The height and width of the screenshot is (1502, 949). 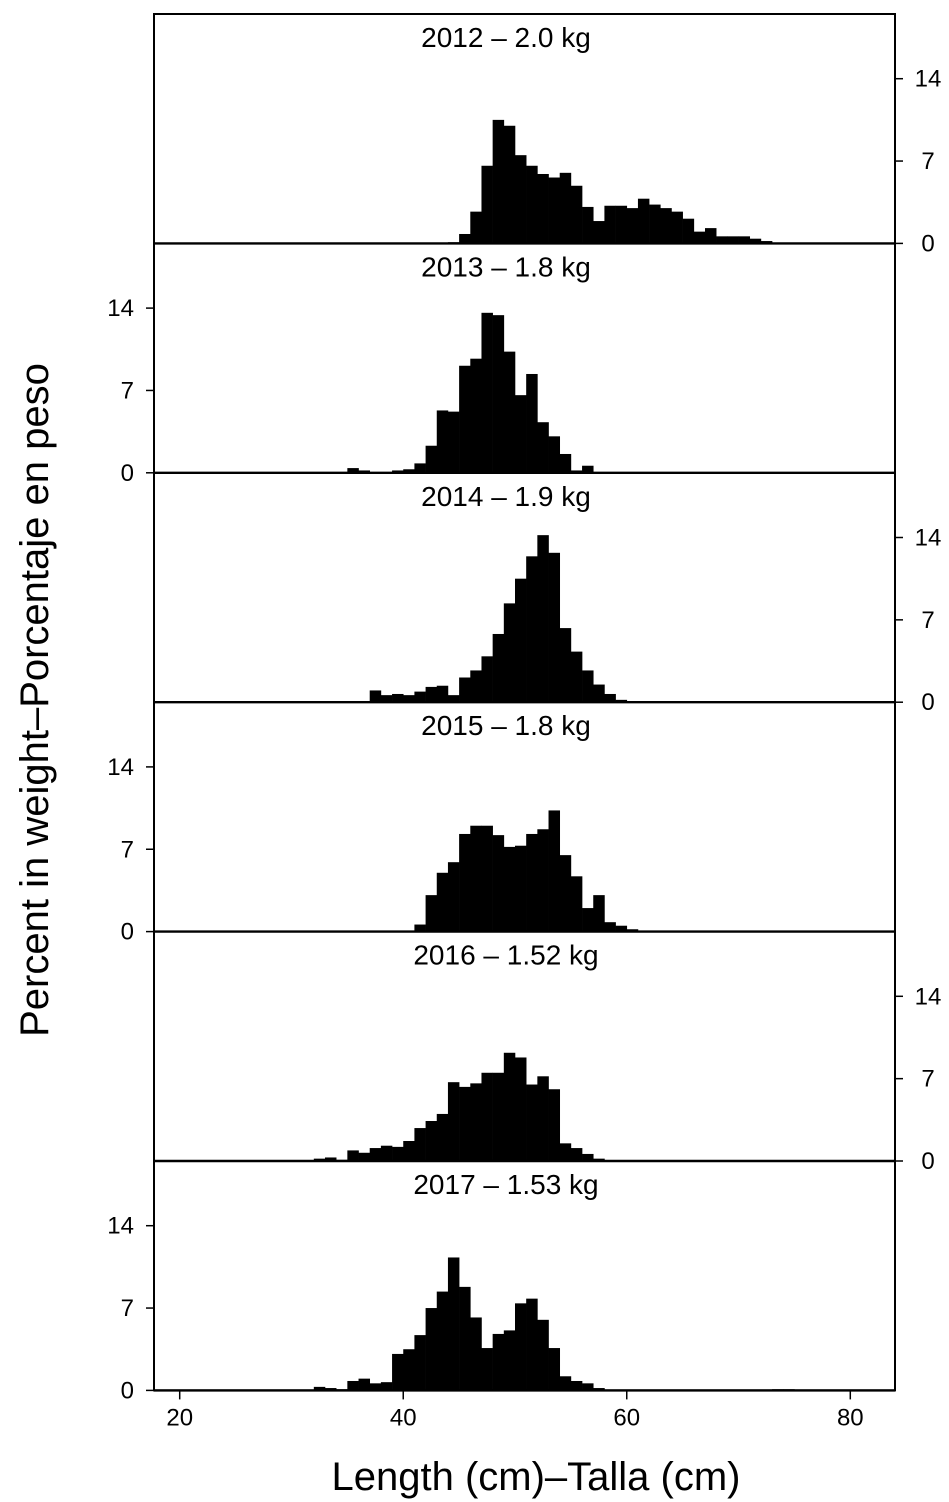 What do you see at coordinates (403, 1417) in the screenshot?
I see `x-tick-label: 40` at bounding box center [403, 1417].